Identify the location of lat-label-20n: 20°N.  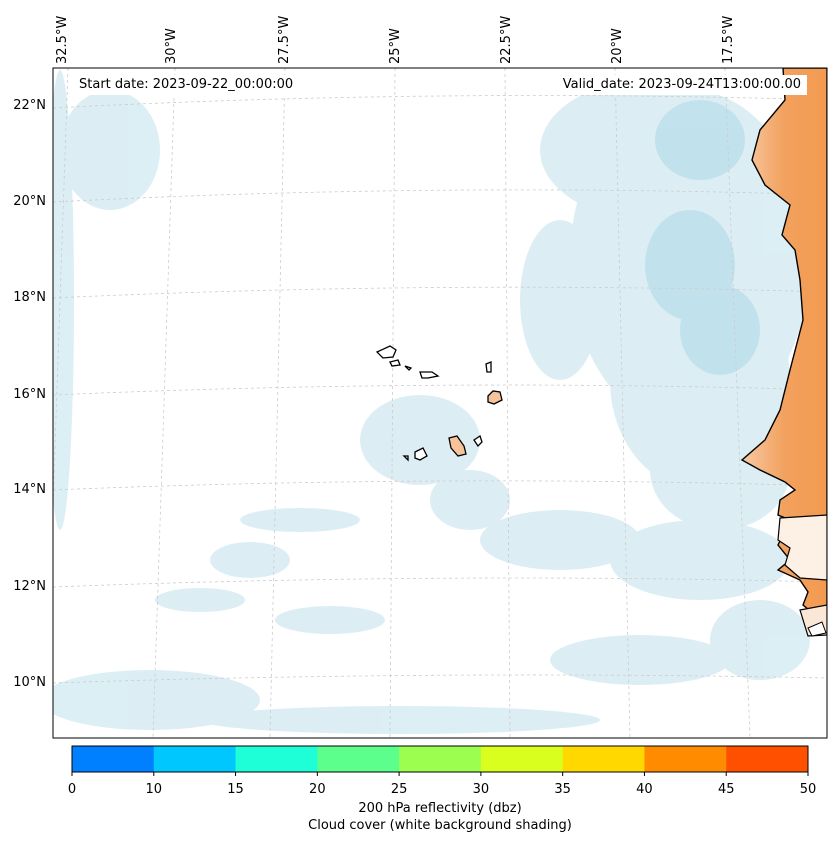
(29, 201).